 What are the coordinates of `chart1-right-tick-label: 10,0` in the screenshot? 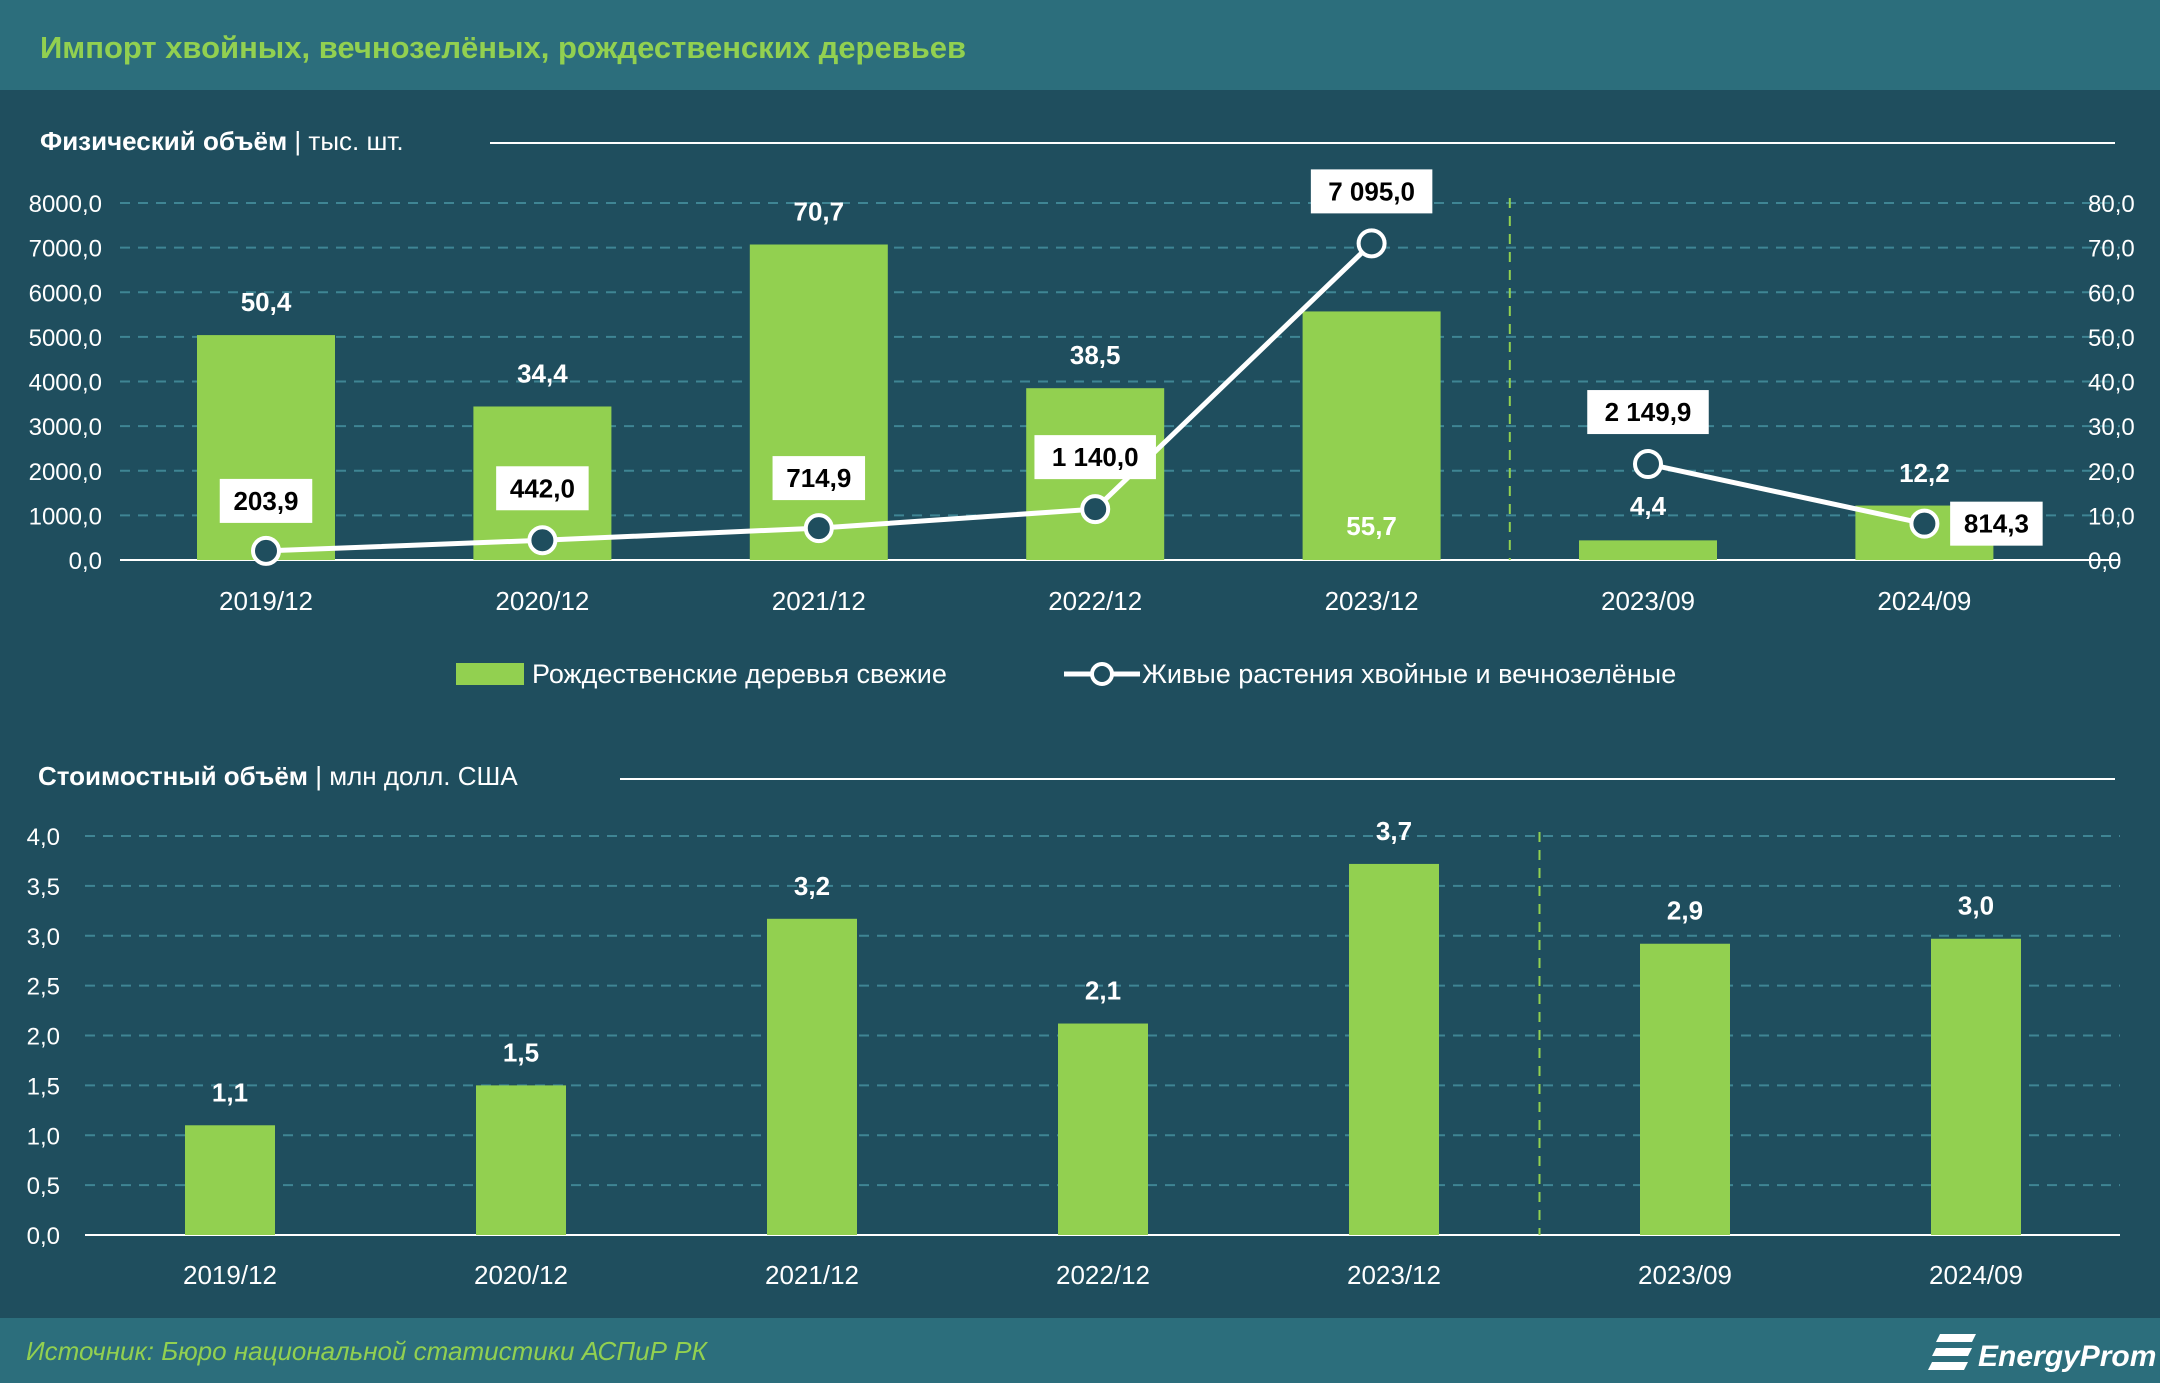 It's located at (2111, 516).